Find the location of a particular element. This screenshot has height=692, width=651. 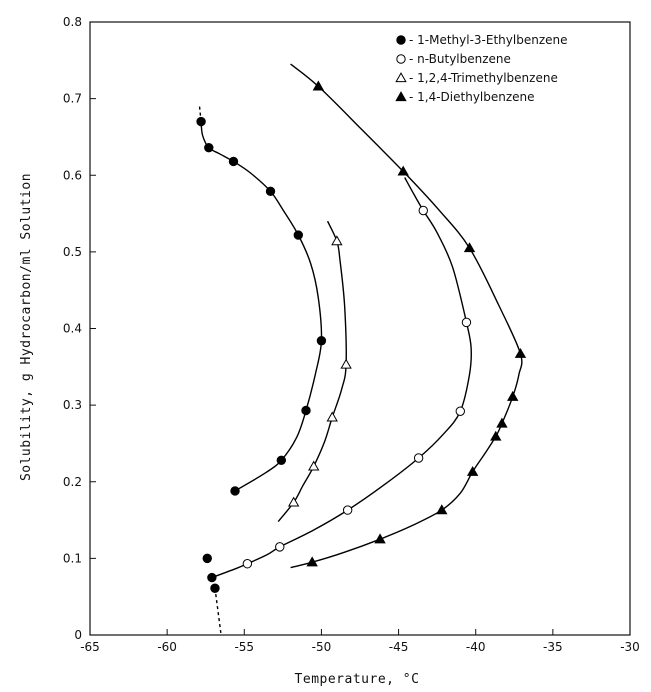

y-axis-label: Solubility, g Hydrocarbon/ml Solution is located at coordinates (26, 327).